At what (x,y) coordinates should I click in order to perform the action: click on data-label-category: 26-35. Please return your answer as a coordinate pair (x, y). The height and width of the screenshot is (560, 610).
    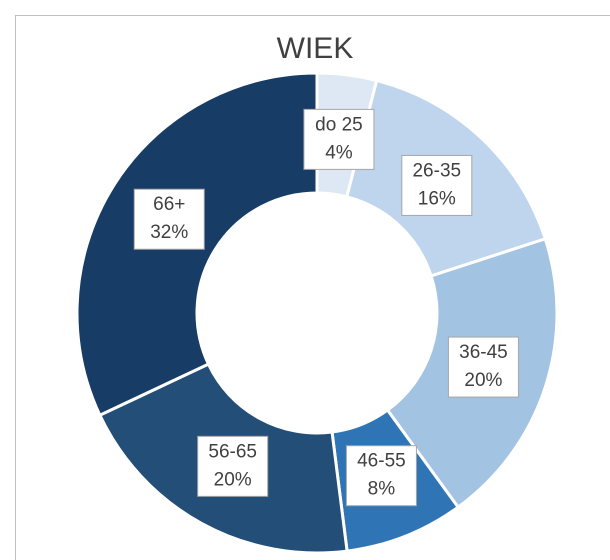
    Looking at the image, I should click on (436, 170).